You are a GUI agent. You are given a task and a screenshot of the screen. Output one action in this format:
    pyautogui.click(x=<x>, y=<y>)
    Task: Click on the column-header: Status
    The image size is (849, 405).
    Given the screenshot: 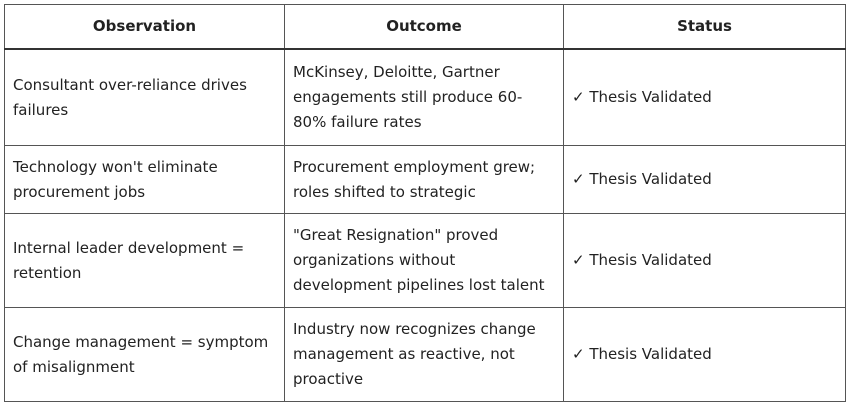 What is the action you would take?
    pyautogui.click(x=704, y=27)
    